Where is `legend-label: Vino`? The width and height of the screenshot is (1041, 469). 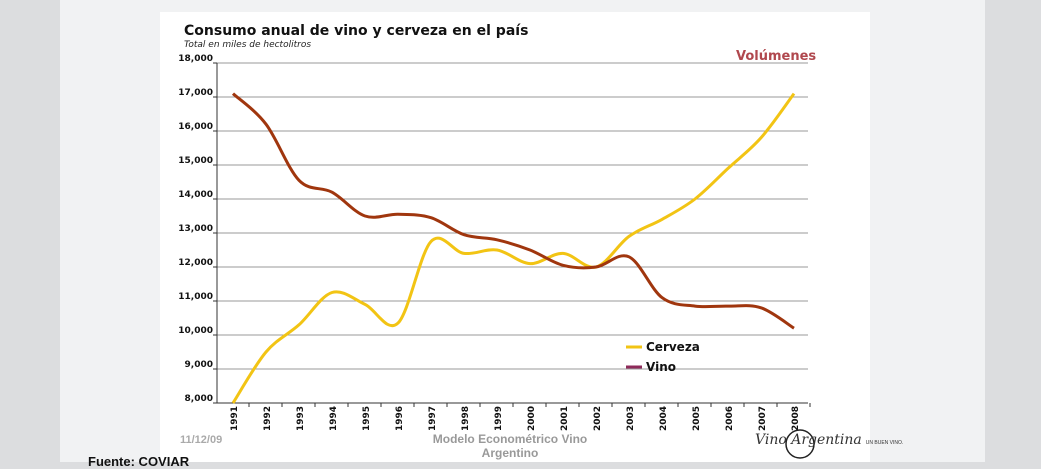 legend-label: Vino is located at coordinates (661, 367).